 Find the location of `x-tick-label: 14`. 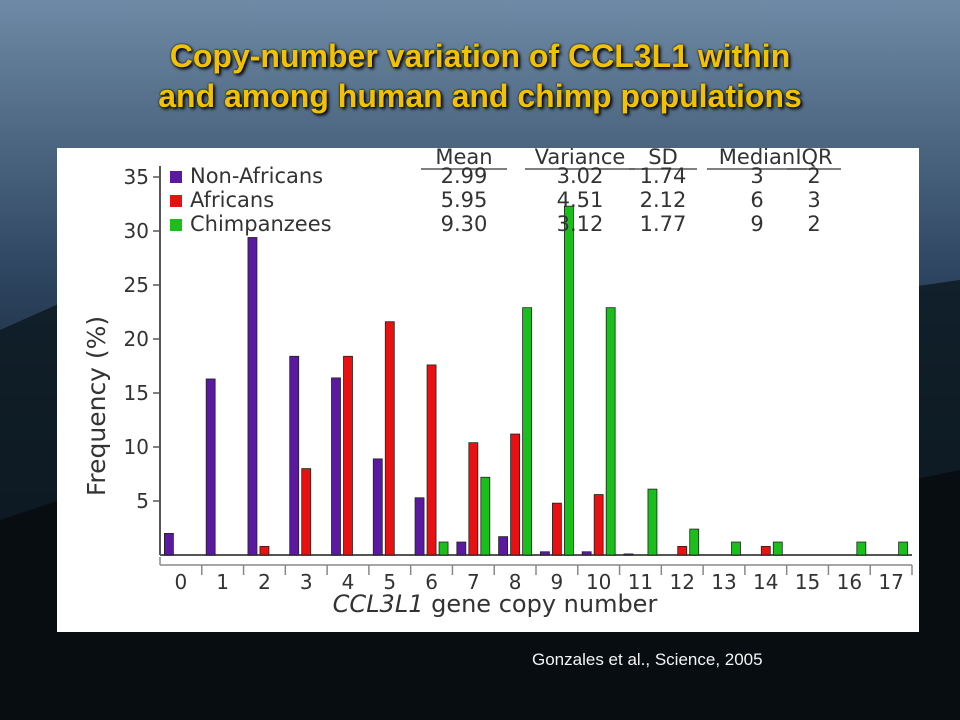

x-tick-label: 14 is located at coordinates (765, 582).